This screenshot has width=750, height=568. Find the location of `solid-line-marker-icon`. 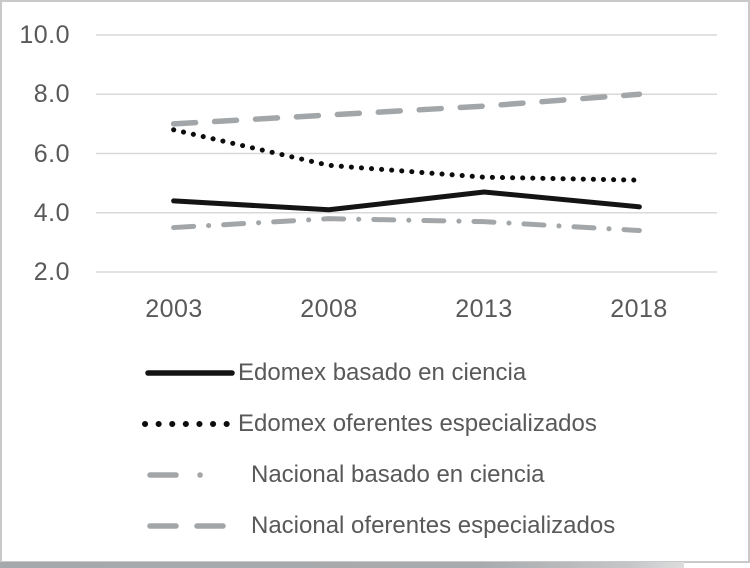

solid-line-marker-icon is located at coordinates (190, 372).